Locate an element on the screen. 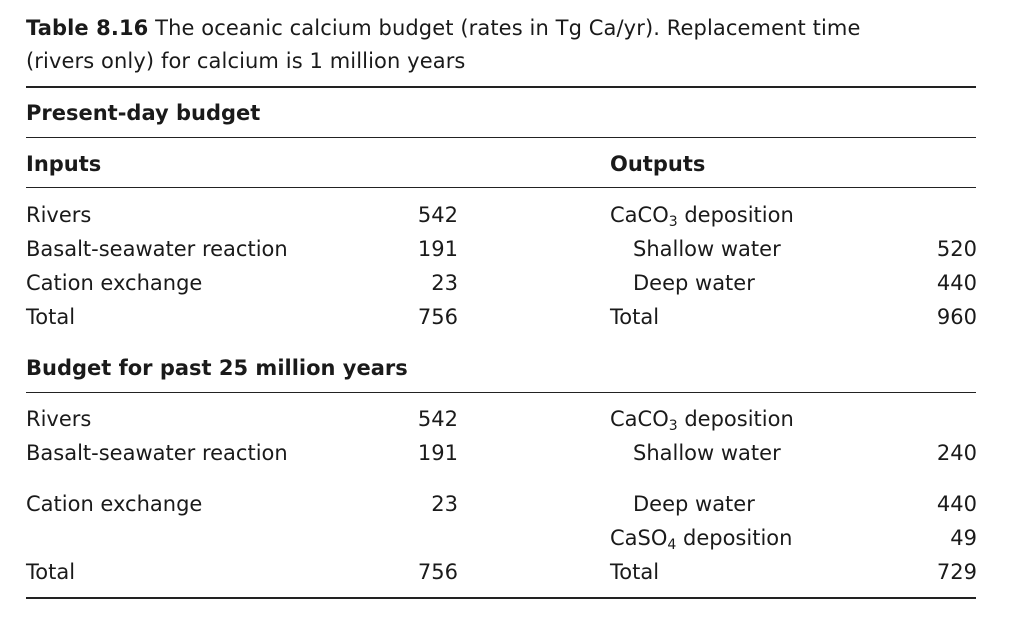  present-input-value: 23 is located at coordinates (444, 283).